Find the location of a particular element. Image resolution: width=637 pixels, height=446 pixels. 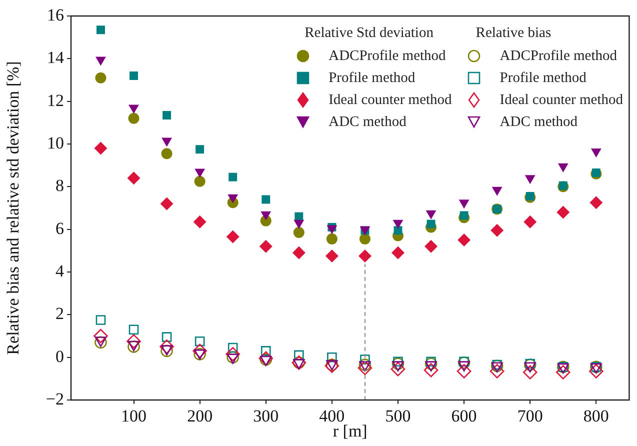

annotation: Relative Std deviation is located at coordinates (369, 33).